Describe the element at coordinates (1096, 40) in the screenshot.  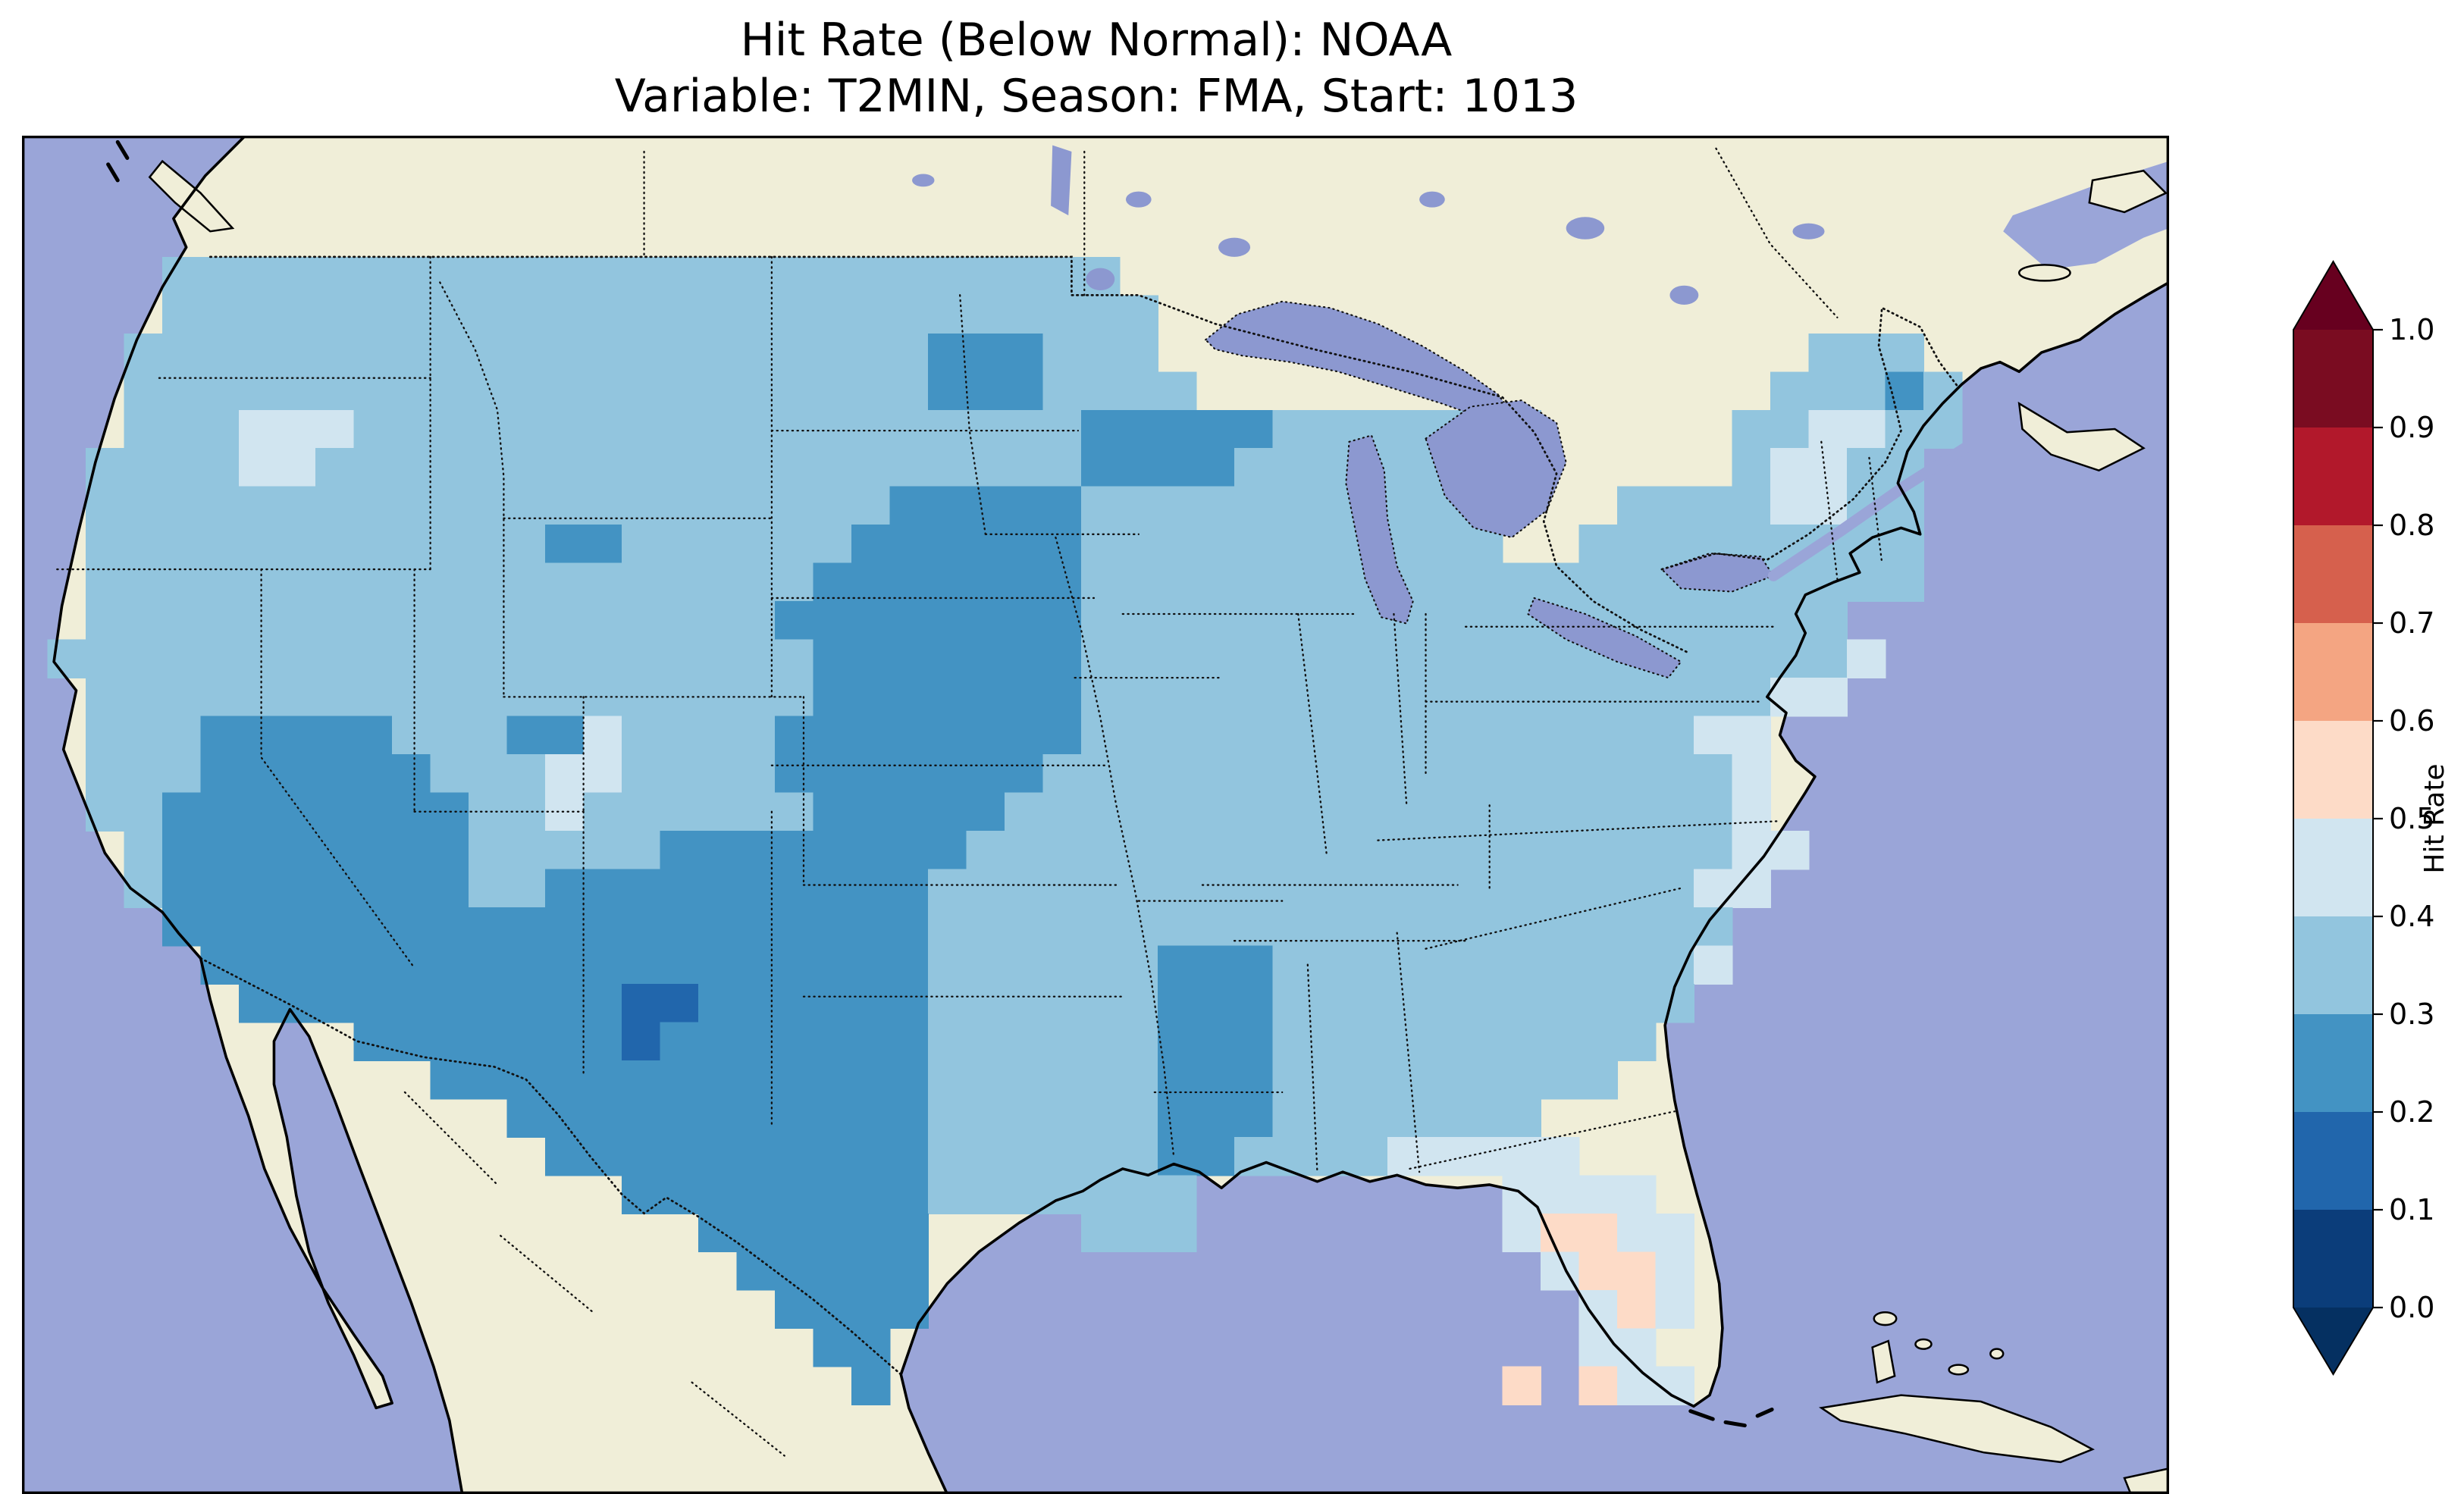
I see `figure-title-line1: Hit Rate (Below Normal): NOAA` at that location.